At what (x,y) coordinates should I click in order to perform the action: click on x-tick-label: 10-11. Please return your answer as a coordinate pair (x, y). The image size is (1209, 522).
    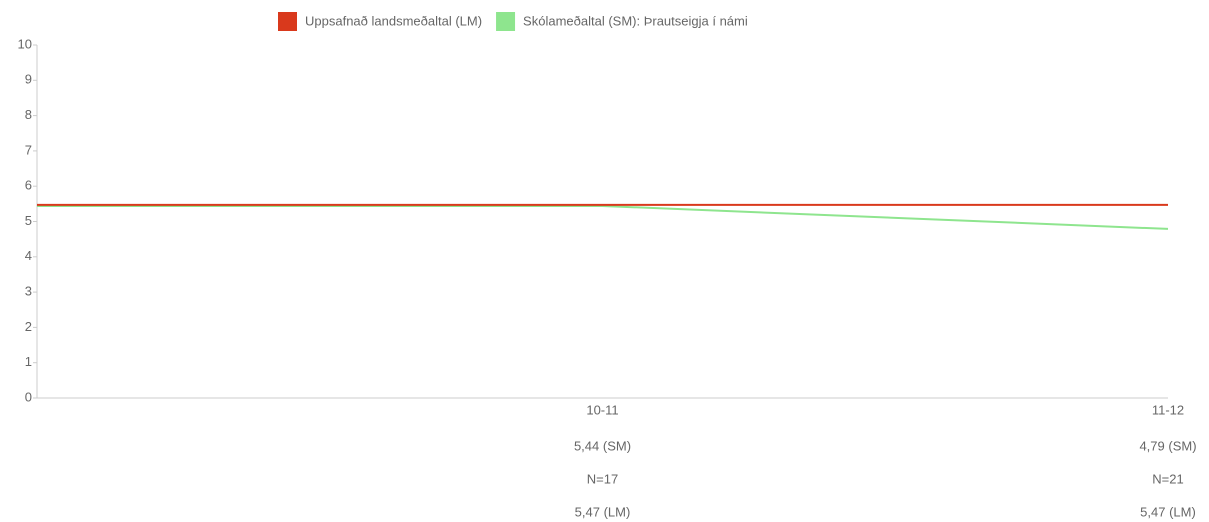
    Looking at the image, I should click on (602, 409).